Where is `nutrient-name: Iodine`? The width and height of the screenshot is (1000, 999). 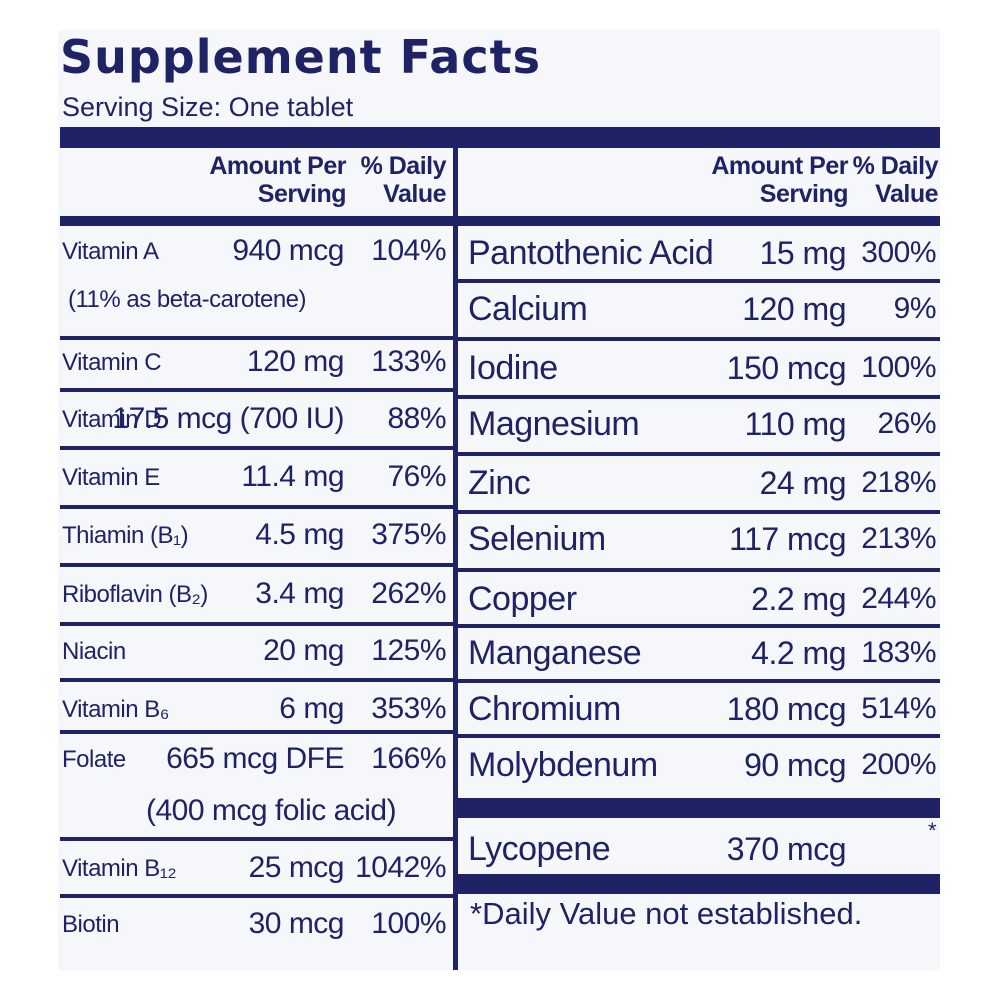 nutrient-name: Iodine is located at coordinates (513, 368).